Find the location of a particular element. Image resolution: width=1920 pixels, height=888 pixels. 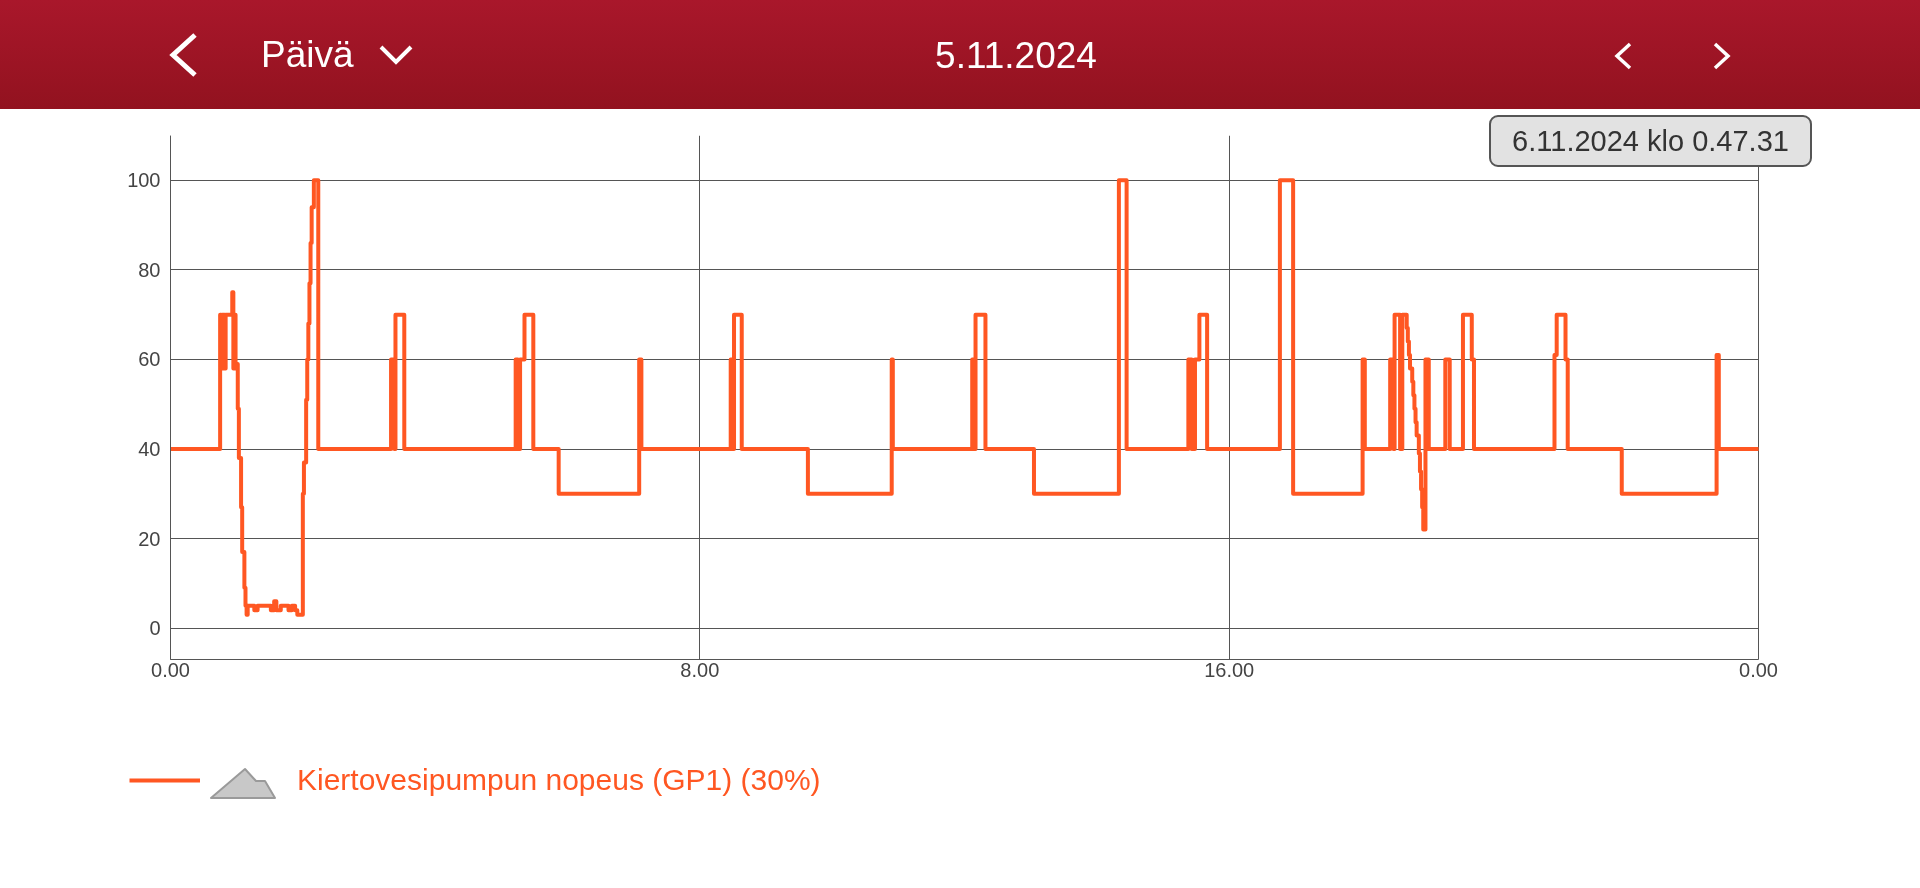

y-tick-label: 0 is located at coordinates (155, 628).